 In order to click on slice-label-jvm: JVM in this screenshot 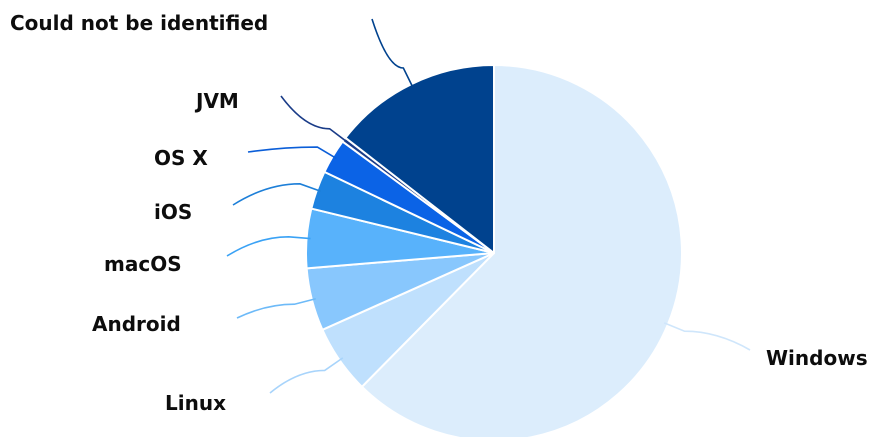, I will do `click(216, 101)`.